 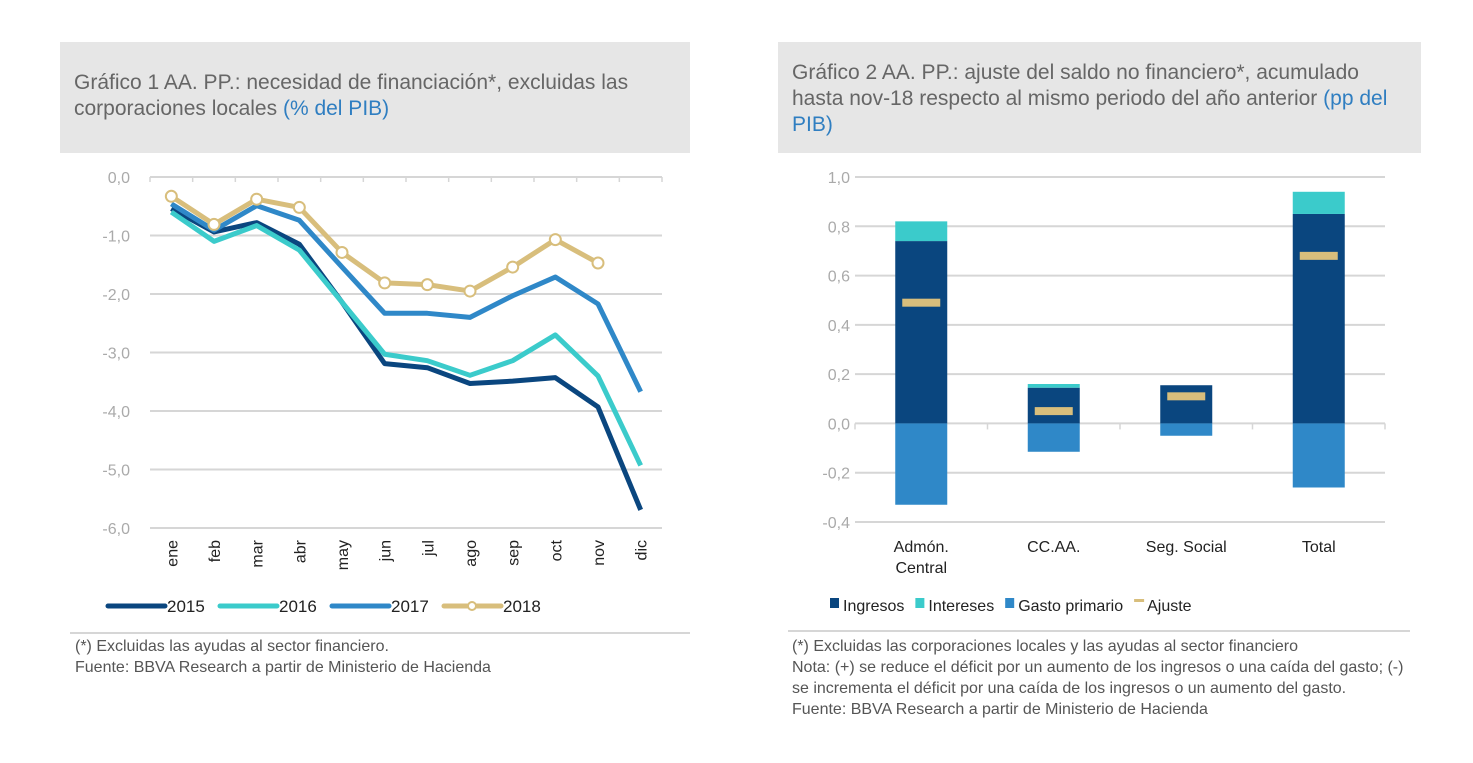 What do you see at coordinates (1319, 547) in the screenshot?
I see `x-tick-label: Total` at bounding box center [1319, 547].